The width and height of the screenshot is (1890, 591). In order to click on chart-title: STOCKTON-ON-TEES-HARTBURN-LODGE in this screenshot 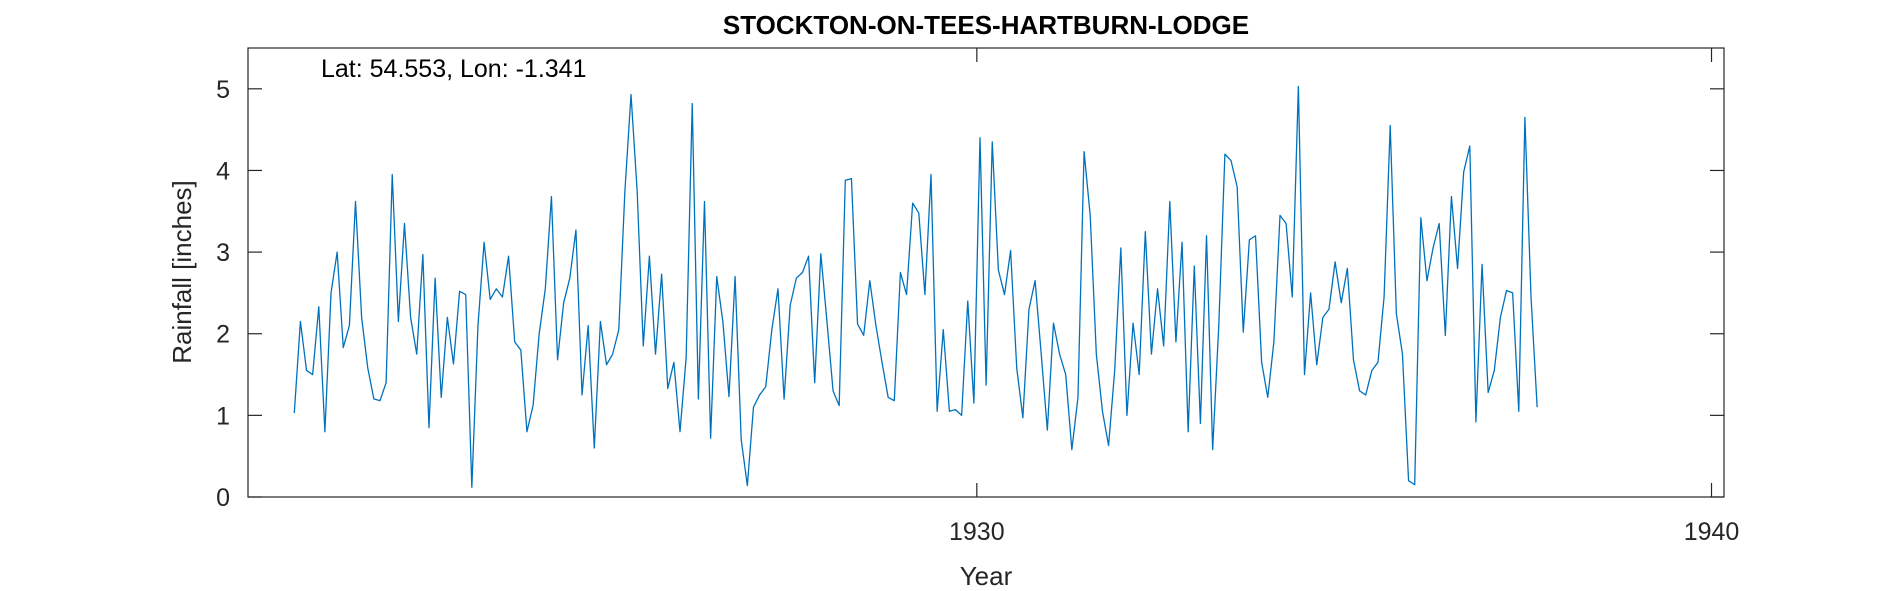, I will do `click(986, 25)`.